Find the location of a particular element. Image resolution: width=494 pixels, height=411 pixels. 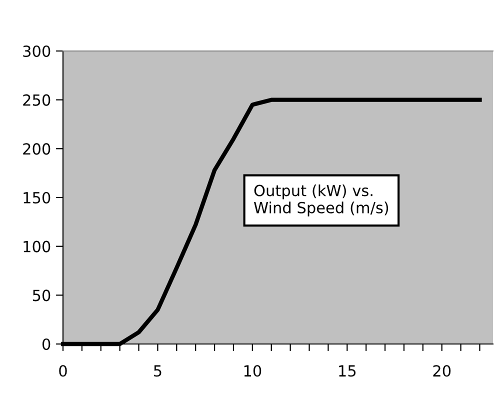

x-tick-label: 0 is located at coordinates (63, 371).